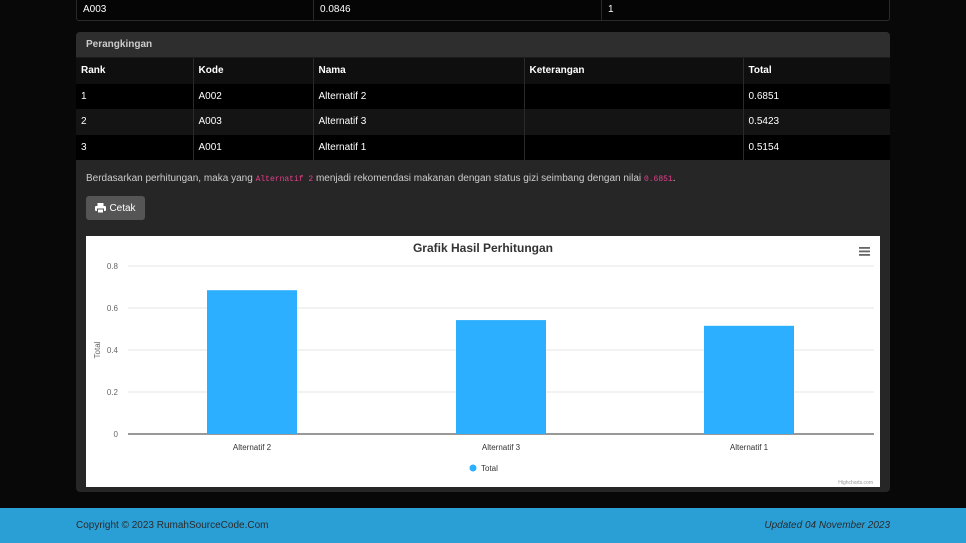 The image size is (966, 543). I want to click on col-kode: Kode, so click(253, 71).